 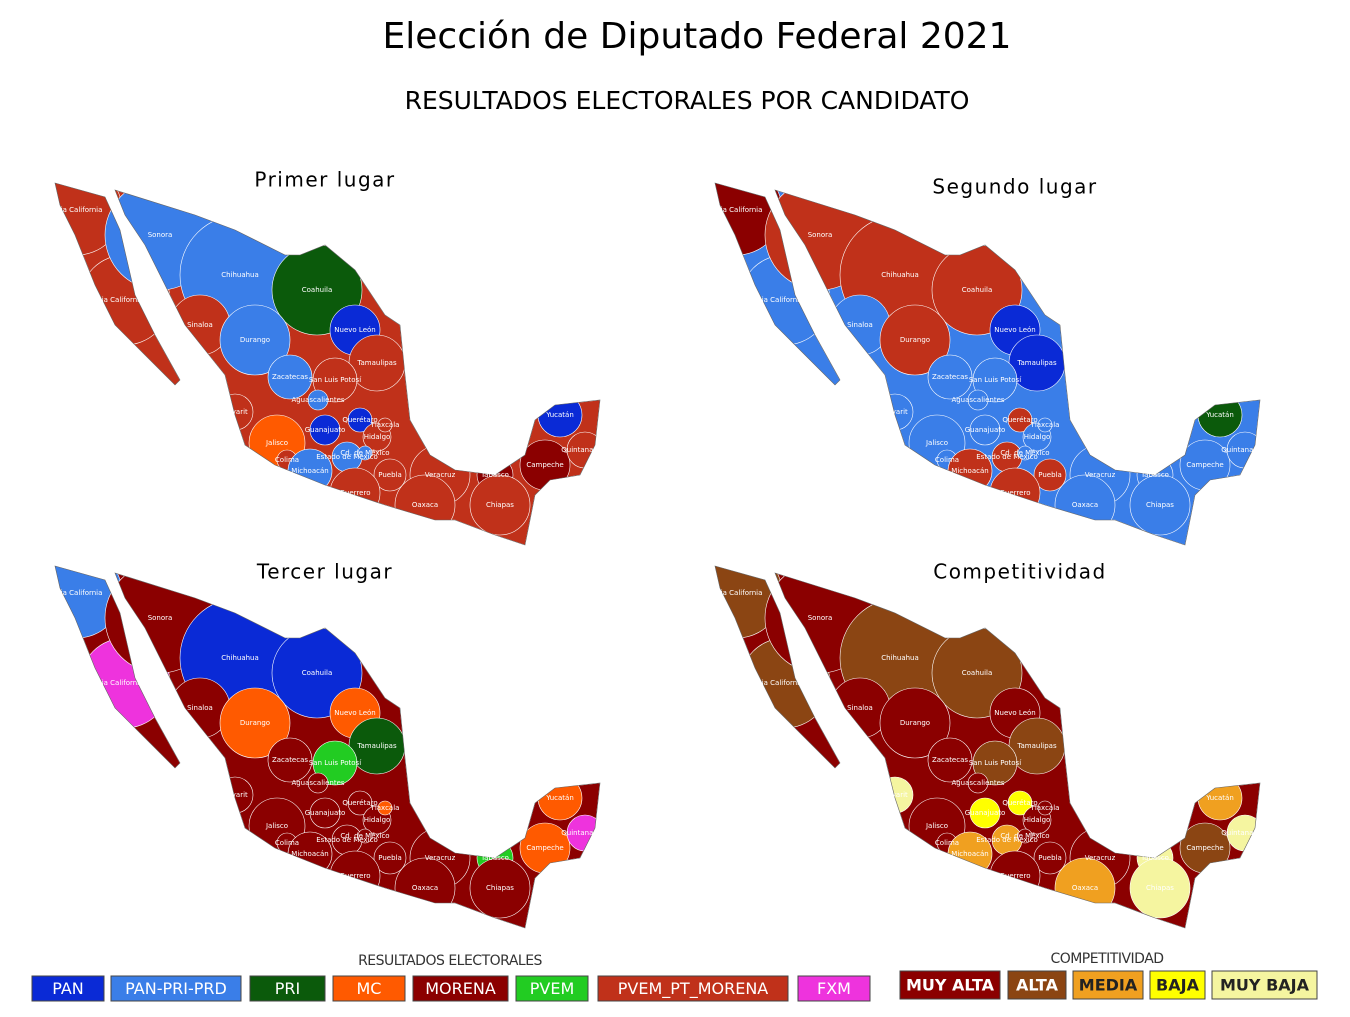 What do you see at coordinates (584, 450) in the screenshot?
I see `state-label: Quintana Roo` at bounding box center [584, 450].